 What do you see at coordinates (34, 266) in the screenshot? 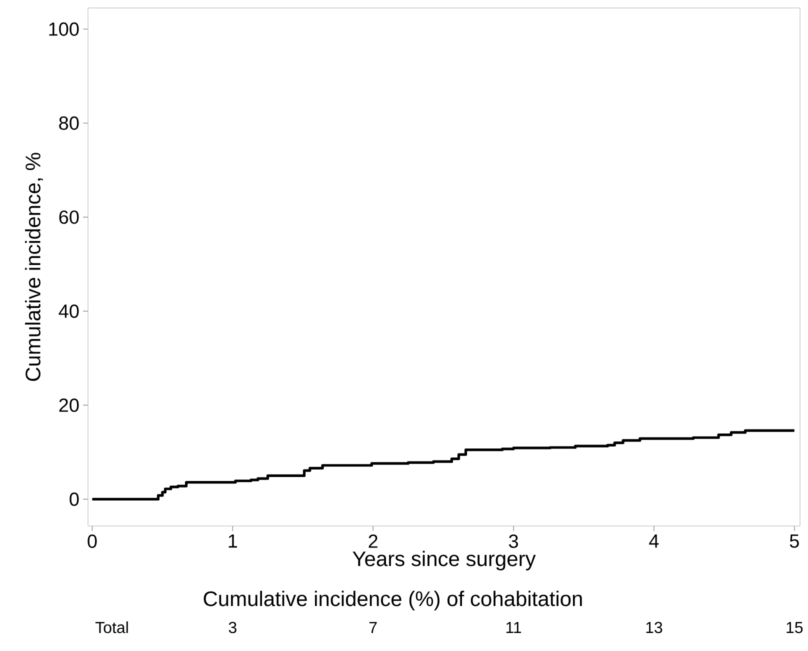
I see `y-axis-title: Cumulative incidence, %` at bounding box center [34, 266].